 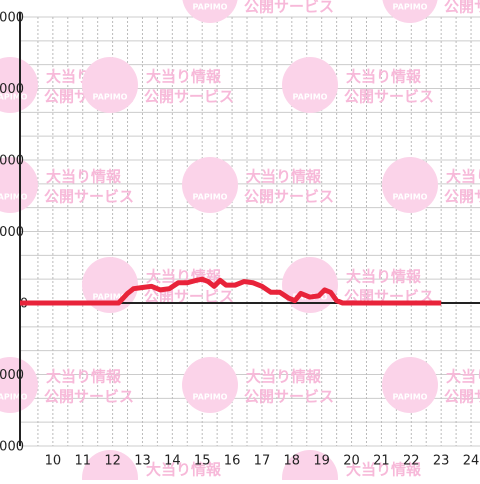 I want to click on x-tick-label: 11, so click(x=82, y=461).